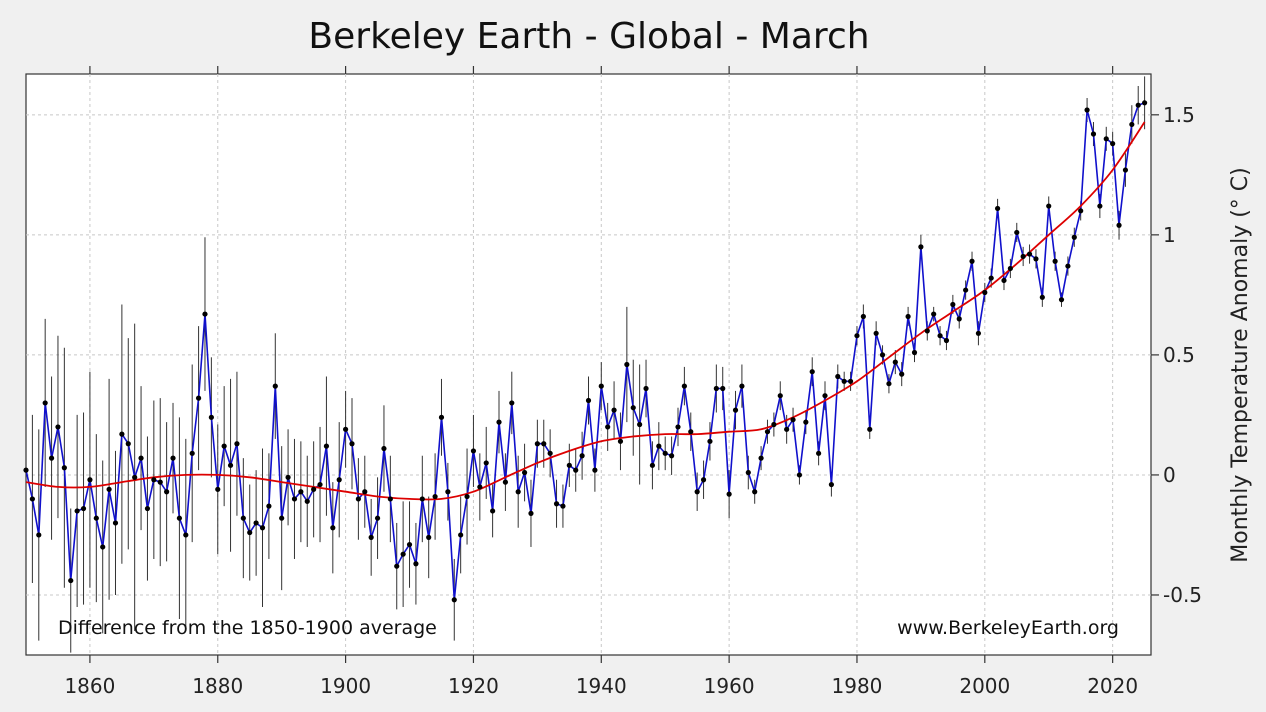 This screenshot has height=712, width=1266. Describe the element at coordinates (1179, 355) in the screenshot. I see `y-tick-label: 0.5` at that location.